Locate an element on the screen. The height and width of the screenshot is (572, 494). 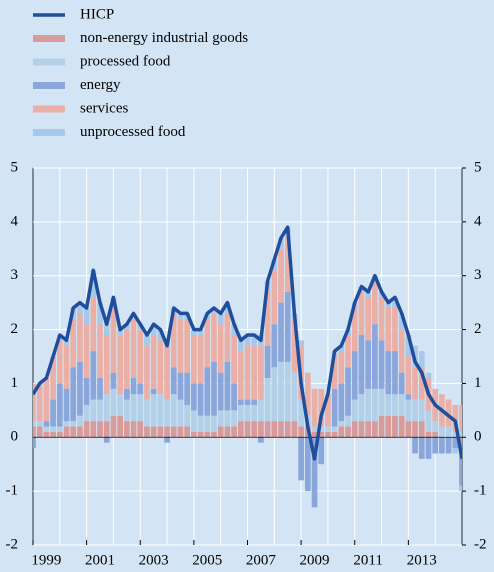
y2-tick-label: -1 is located at coordinates (480, 491).